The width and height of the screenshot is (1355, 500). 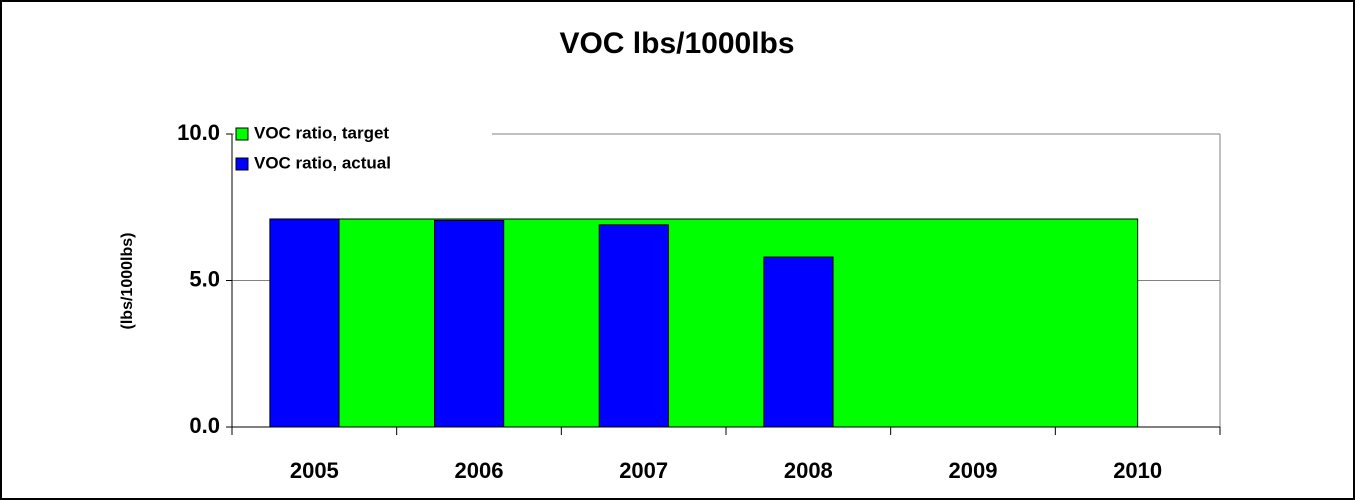 What do you see at coordinates (479, 470) in the screenshot?
I see `x-tick-label: 2006` at bounding box center [479, 470].